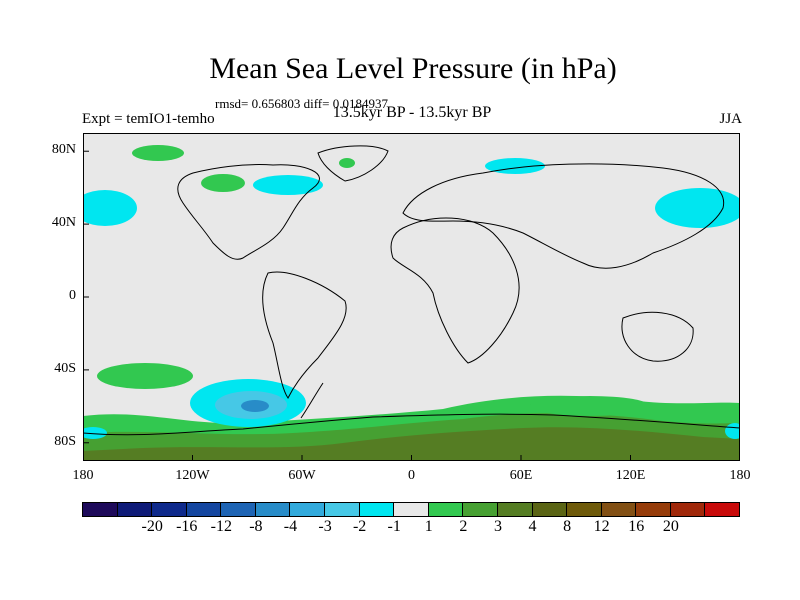 The height and width of the screenshot is (600, 800). Describe the element at coordinates (532, 526) in the screenshot. I see `colorbar-label: 4` at that location.